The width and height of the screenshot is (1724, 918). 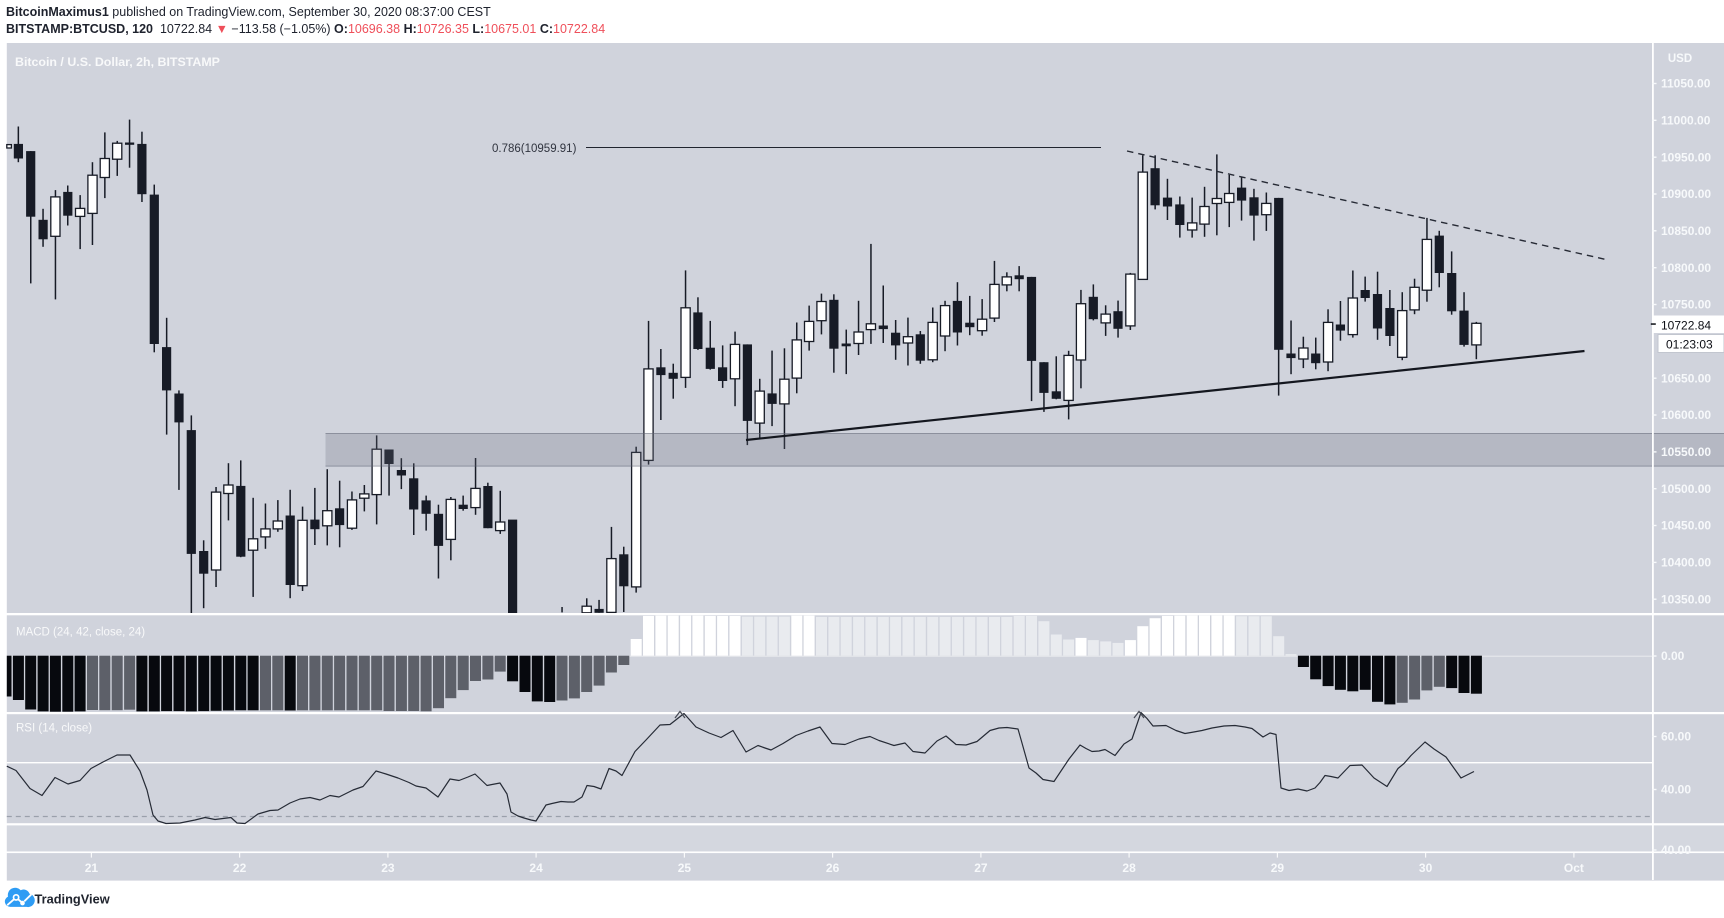 What do you see at coordinates (1686, 157) in the screenshot?
I see `svg-text: 10950.00` at bounding box center [1686, 157].